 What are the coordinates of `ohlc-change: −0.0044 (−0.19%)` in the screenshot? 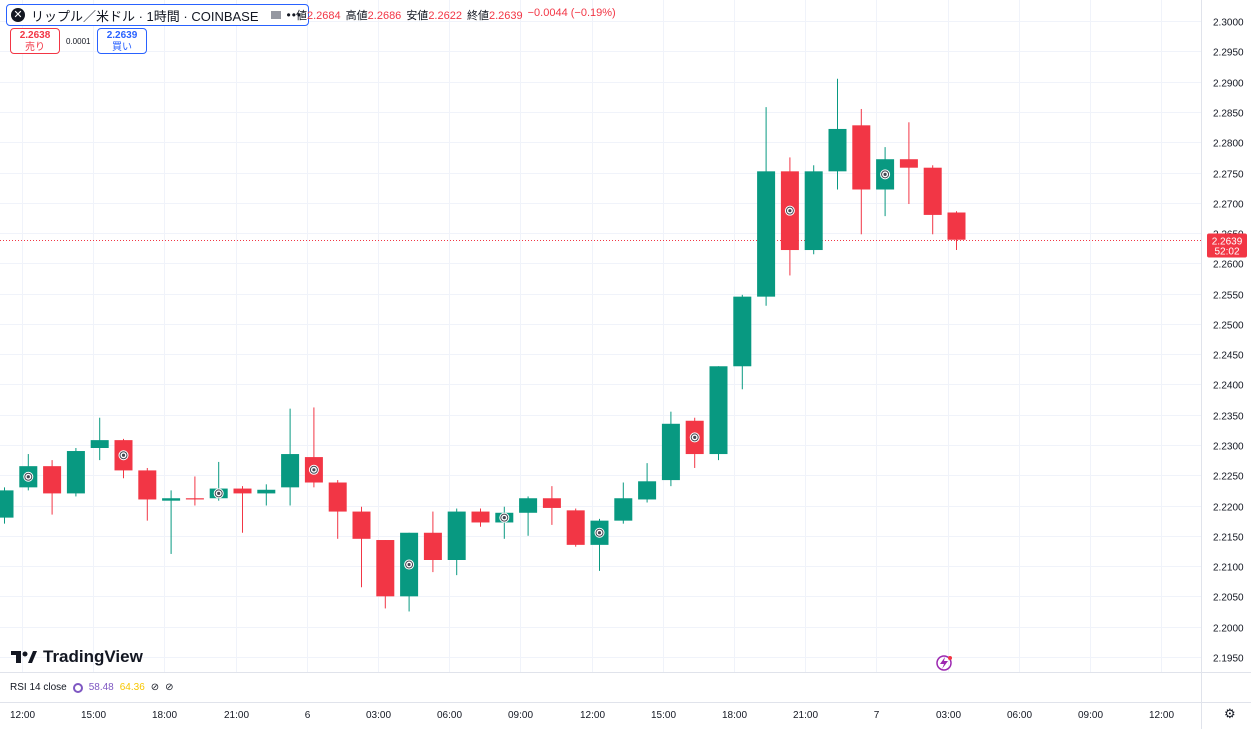 It's located at (571, 13).